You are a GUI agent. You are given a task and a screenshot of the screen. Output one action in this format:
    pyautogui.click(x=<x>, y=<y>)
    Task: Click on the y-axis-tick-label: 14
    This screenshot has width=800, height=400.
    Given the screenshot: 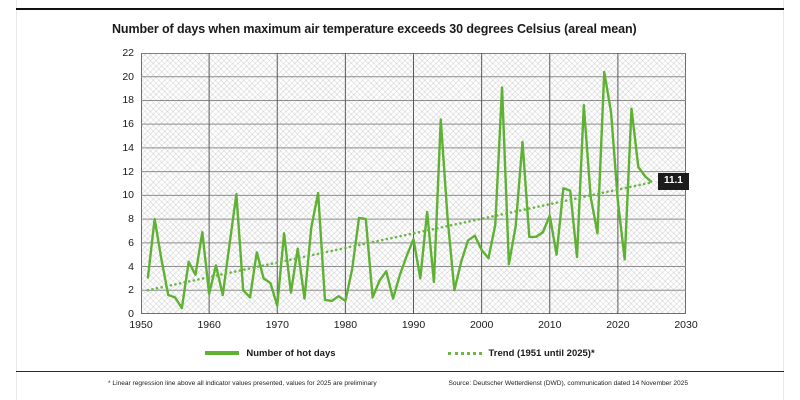 What is the action you would take?
    pyautogui.click(x=128, y=147)
    